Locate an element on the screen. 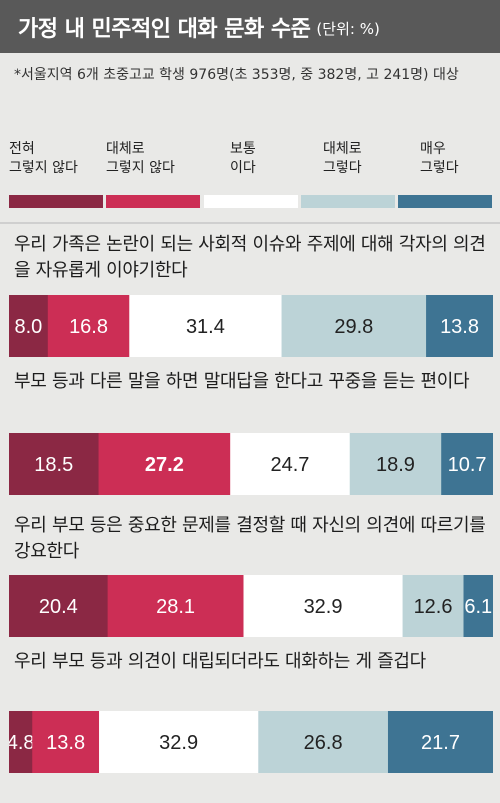 This screenshot has width=500, height=803. legend-item-agree: 대체로 그렇다 is located at coordinates (348, 174).